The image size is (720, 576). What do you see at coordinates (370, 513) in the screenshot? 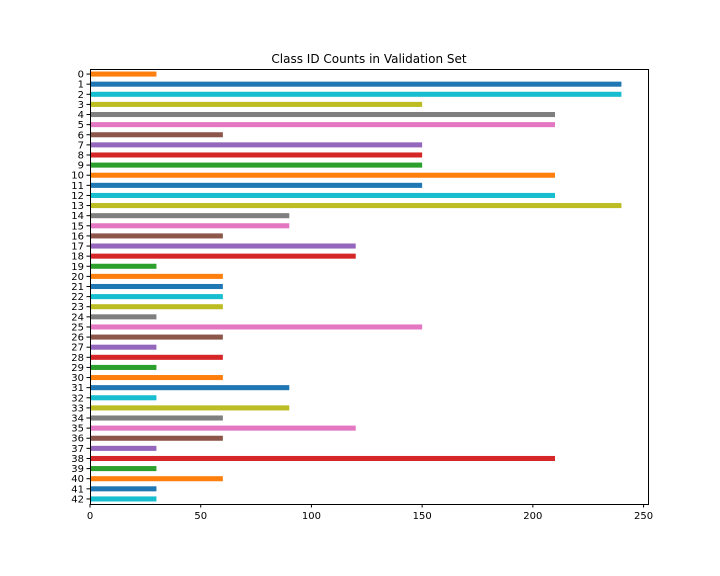
I see `x-axis: 0 50 100 150 200 250` at bounding box center [370, 513].